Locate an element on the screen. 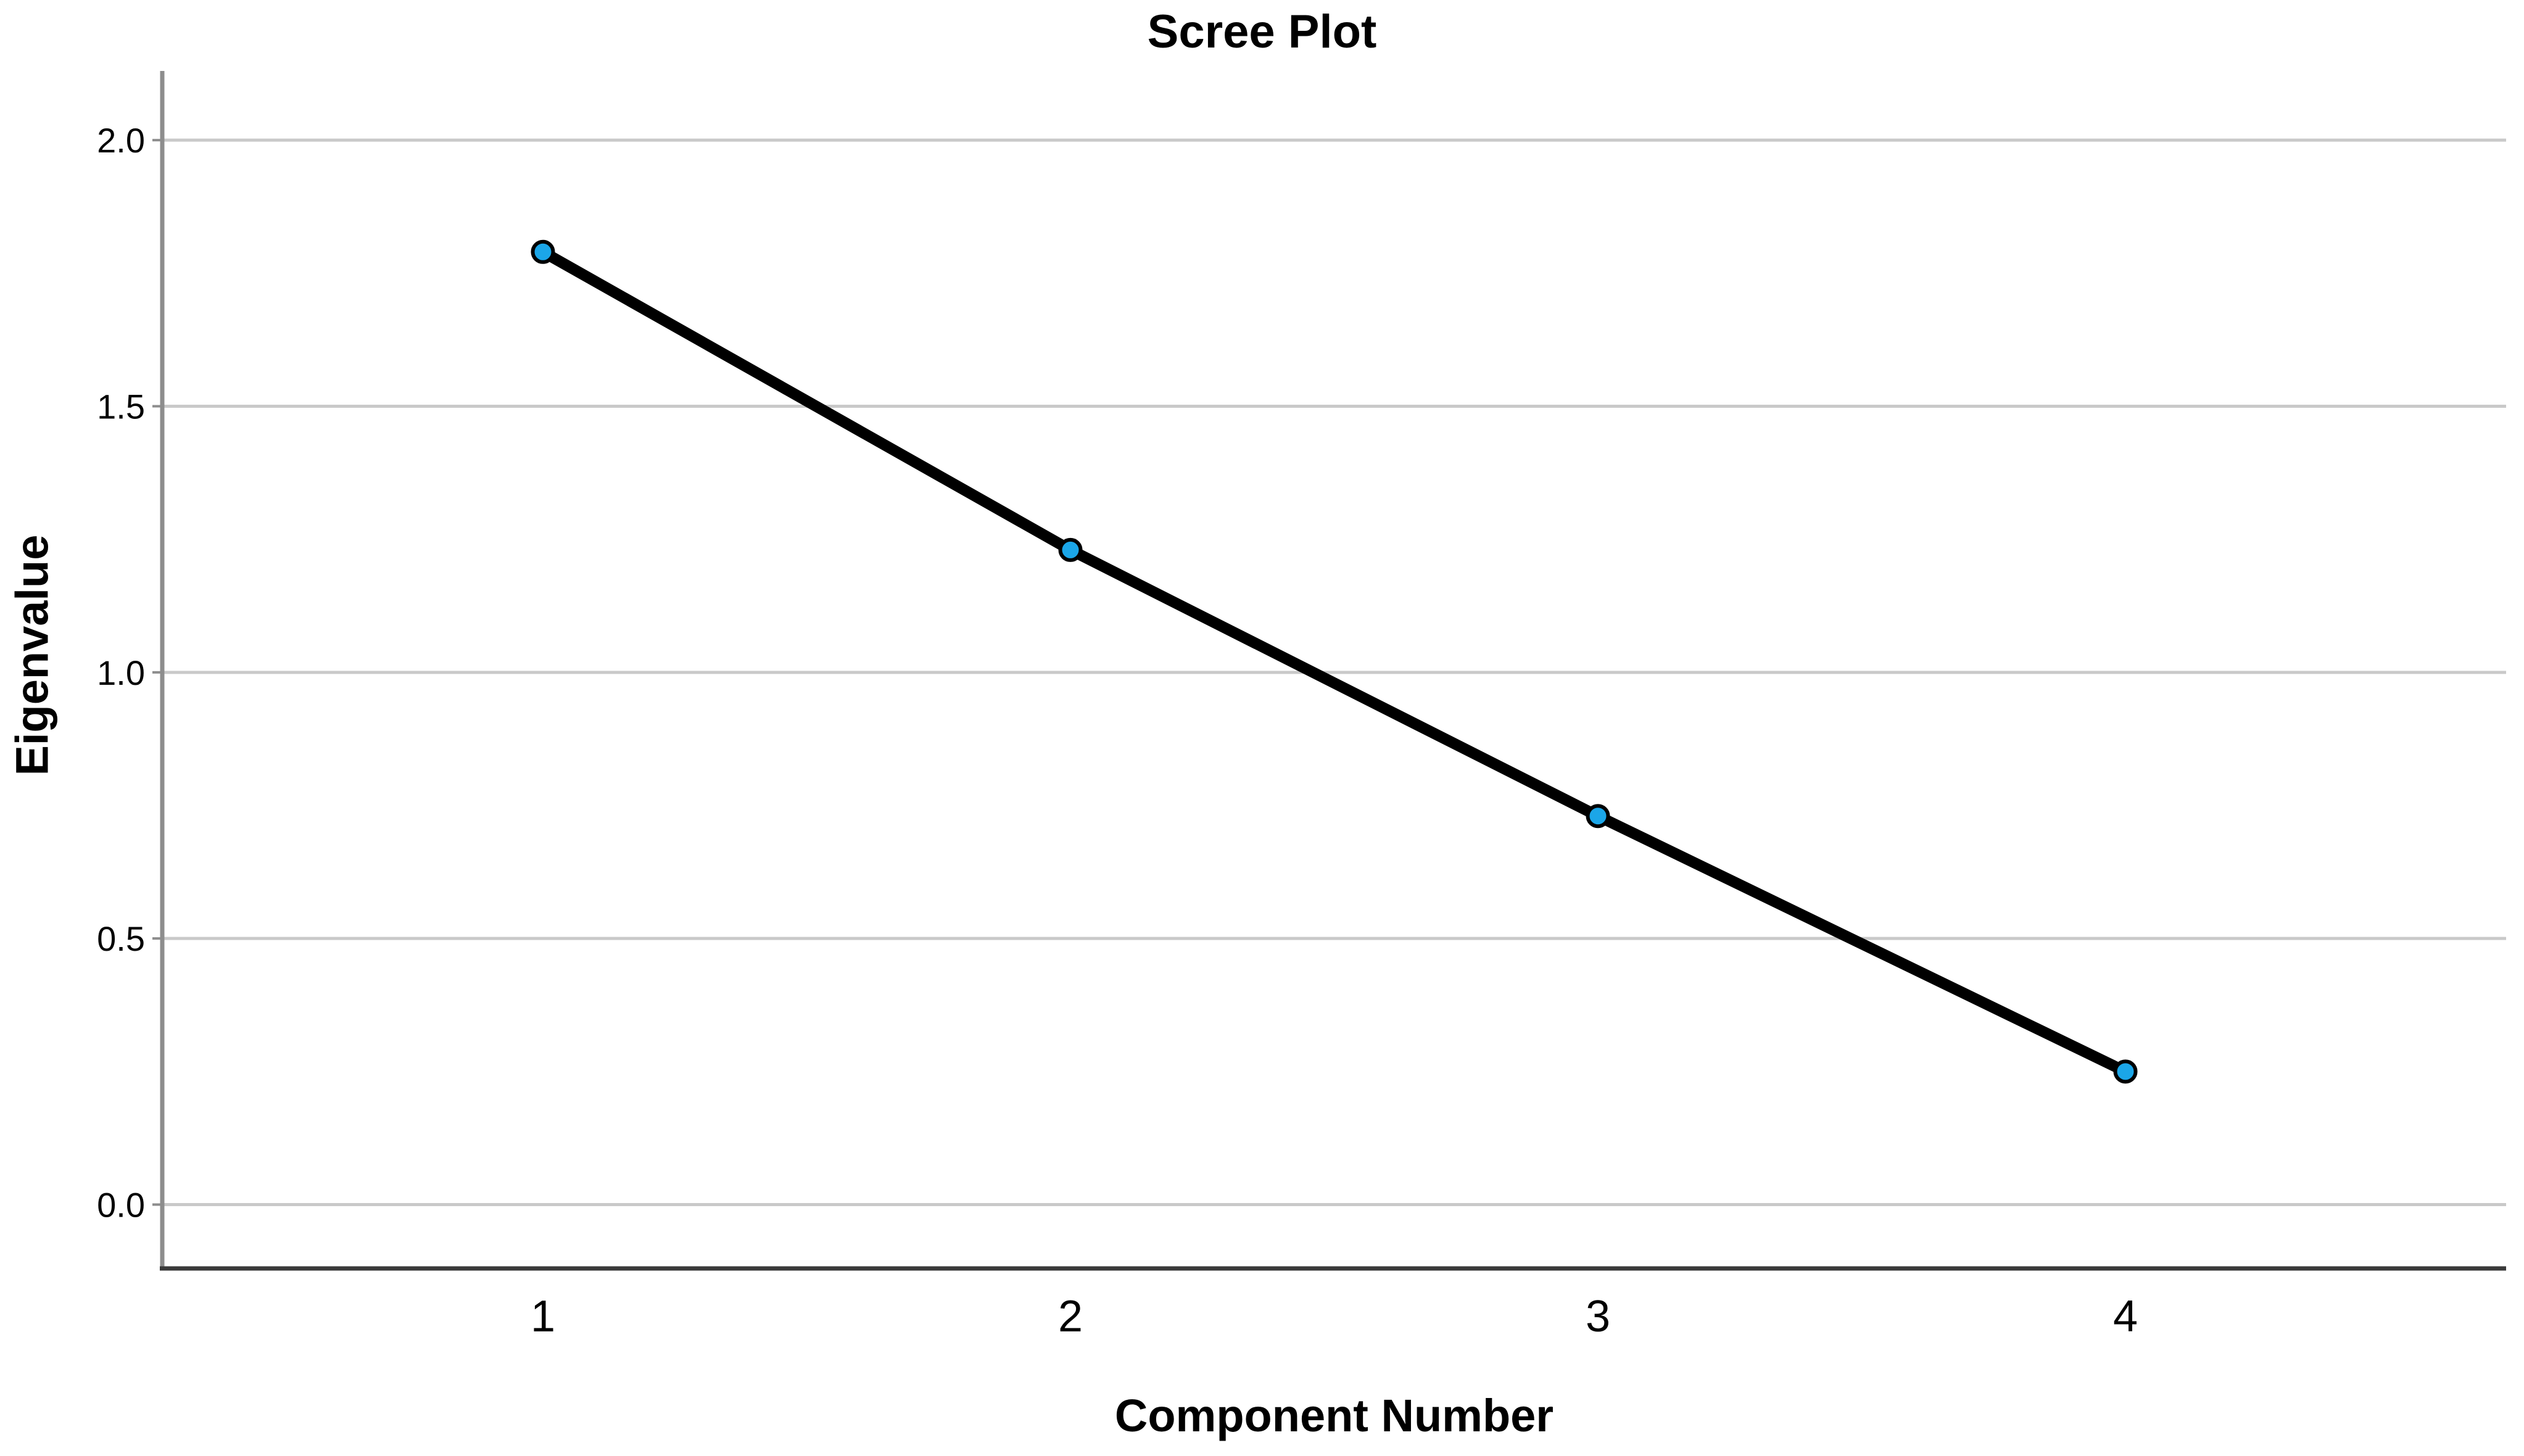 The width and height of the screenshot is (2524, 1456). y-tick-label: 2.0 is located at coordinates (121, 141).